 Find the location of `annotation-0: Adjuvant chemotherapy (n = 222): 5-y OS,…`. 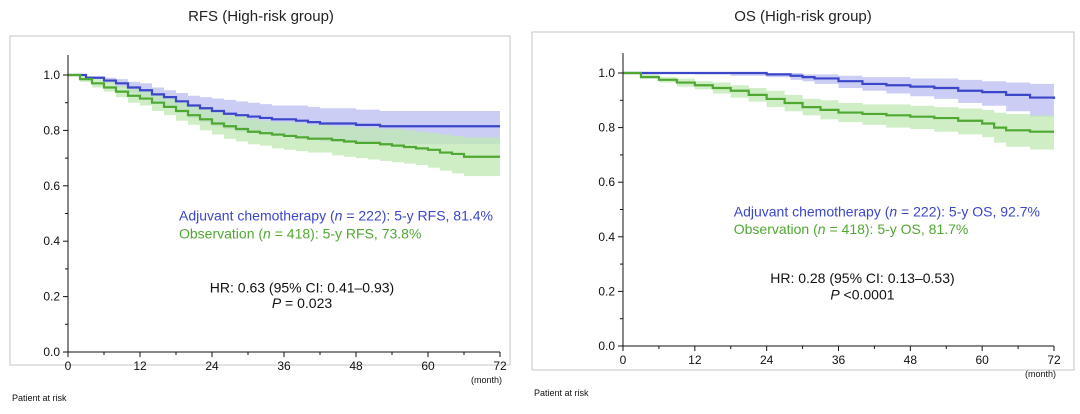

annotation-0: Adjuvant chemotherapy (n = 222): 5-y OS,… is located at coordinates (887, 211).